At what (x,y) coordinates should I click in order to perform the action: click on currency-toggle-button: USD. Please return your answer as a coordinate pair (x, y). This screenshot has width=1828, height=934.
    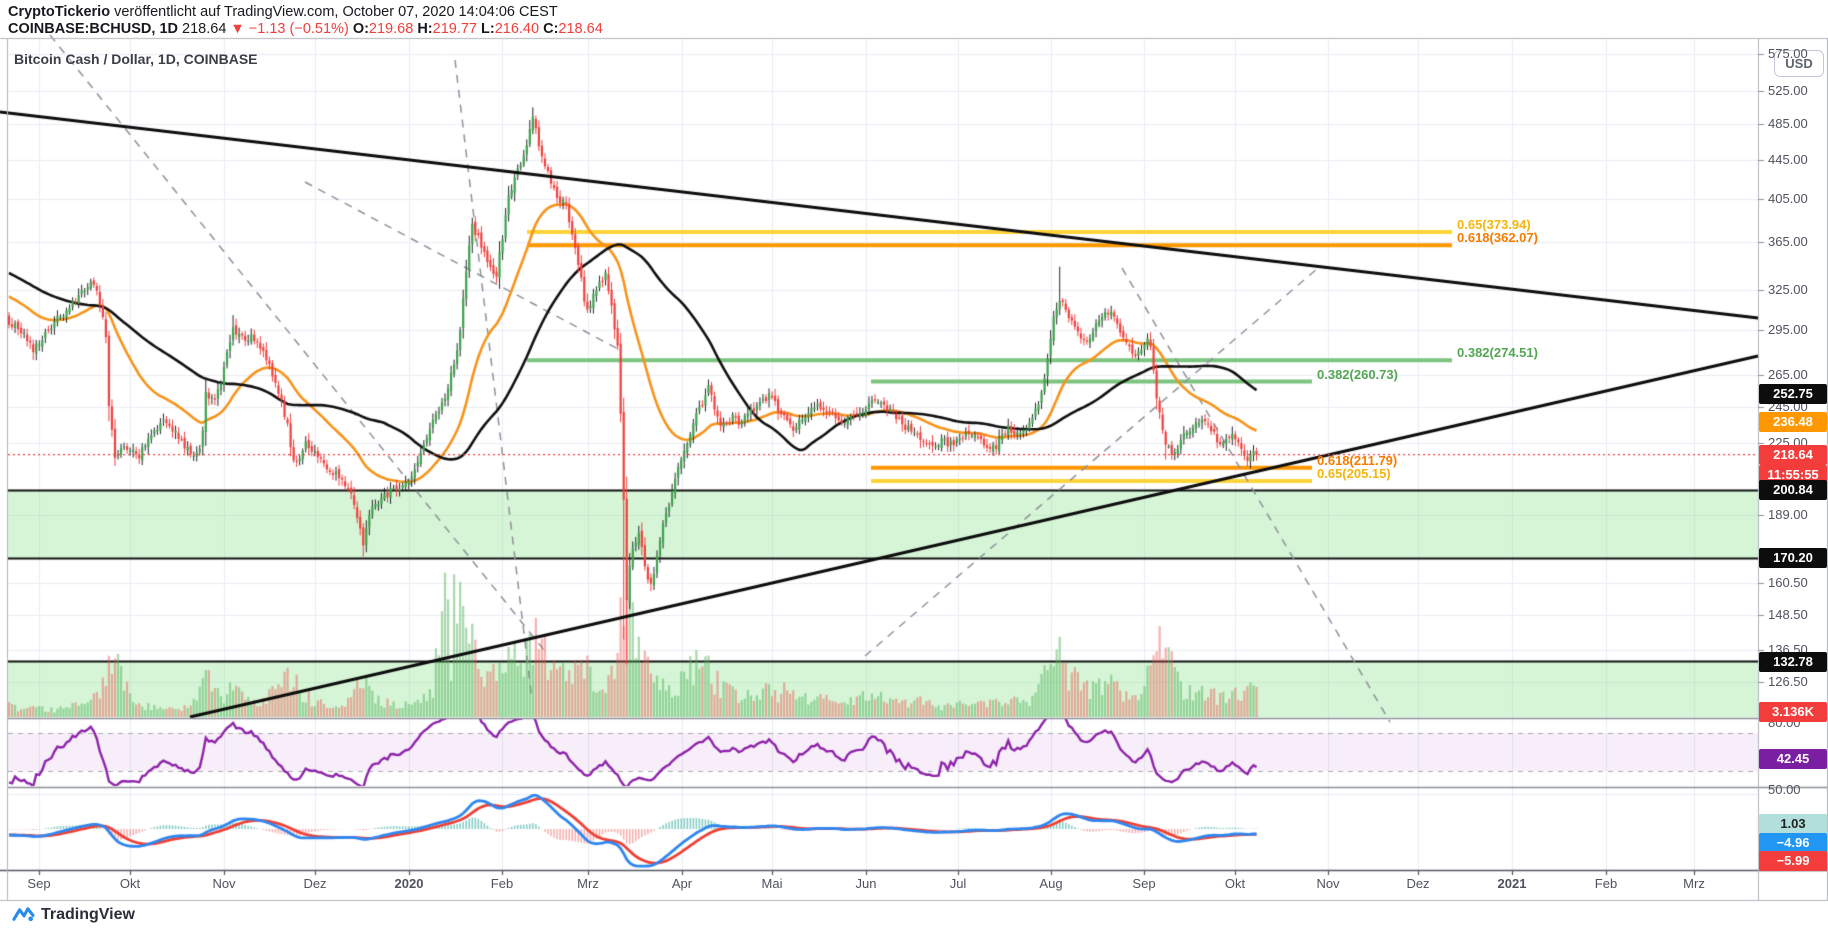
    Looking at the image, I should click on (1799, 63).